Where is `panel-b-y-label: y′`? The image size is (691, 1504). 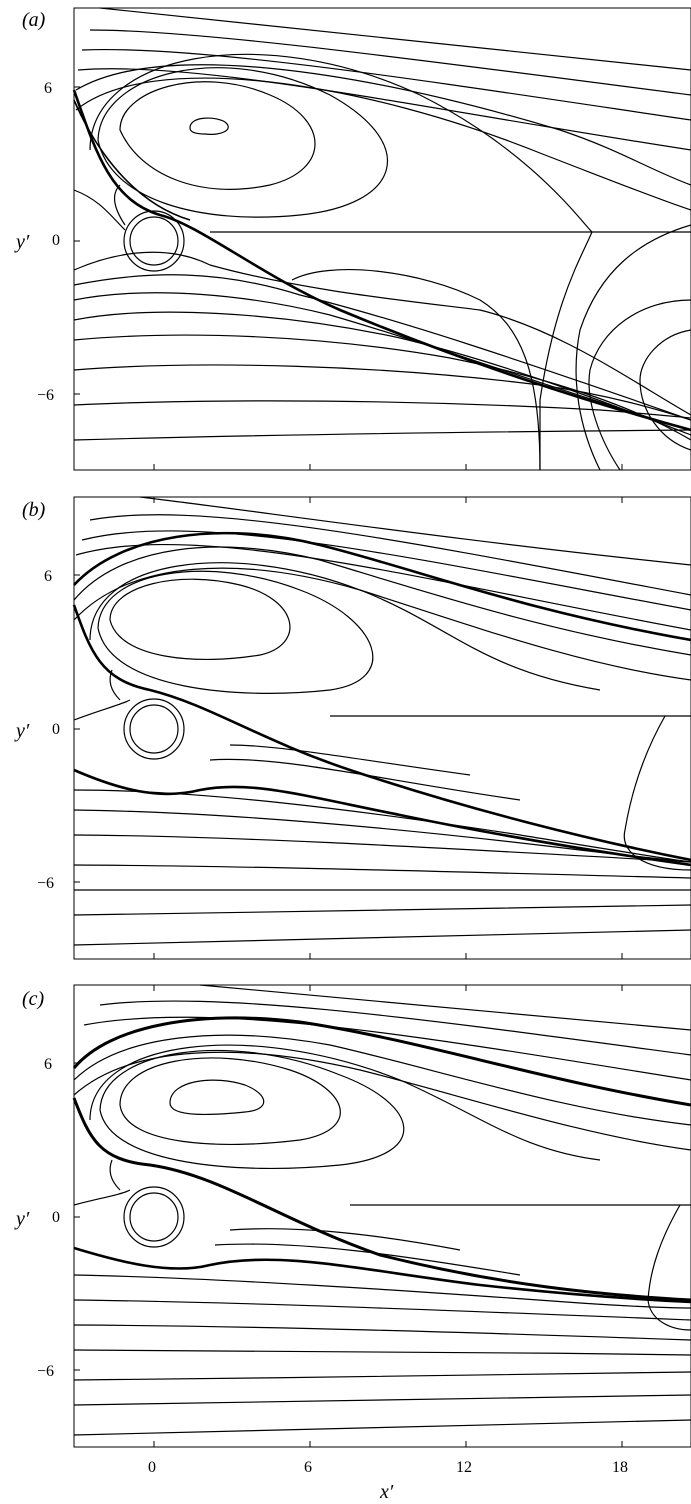 panel-b-y-label: y′ is located at coordinates (22, 731).